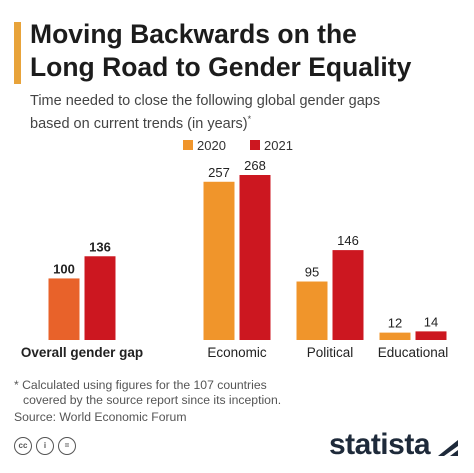 Image resolution: width=474 pixels, height=473 pixels. What do you see at coordinates (23, 446) in the screenshot?
I see `cc-icon: cc` at bounding box center [23, 446].